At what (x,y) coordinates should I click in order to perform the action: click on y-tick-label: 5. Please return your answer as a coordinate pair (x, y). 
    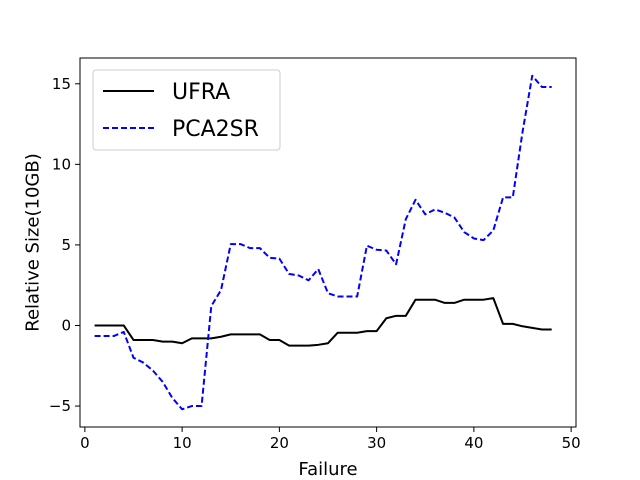
    Looking at the image, I should click on (66, 245).